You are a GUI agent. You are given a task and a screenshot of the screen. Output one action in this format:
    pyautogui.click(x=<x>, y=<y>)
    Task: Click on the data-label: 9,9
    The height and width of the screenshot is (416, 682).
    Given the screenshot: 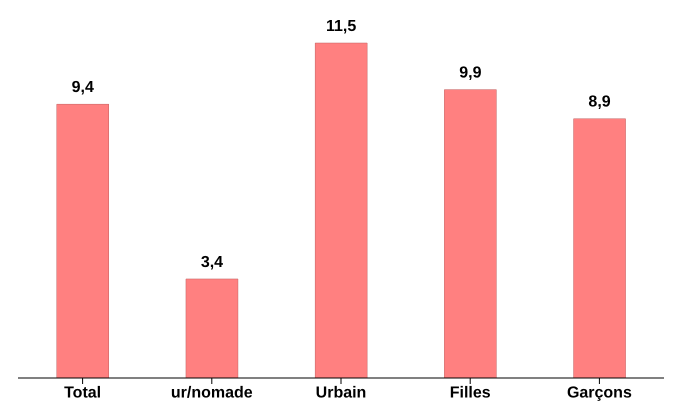 What is the action you would take?
    pyautogui.click(x=470, y=73)
    